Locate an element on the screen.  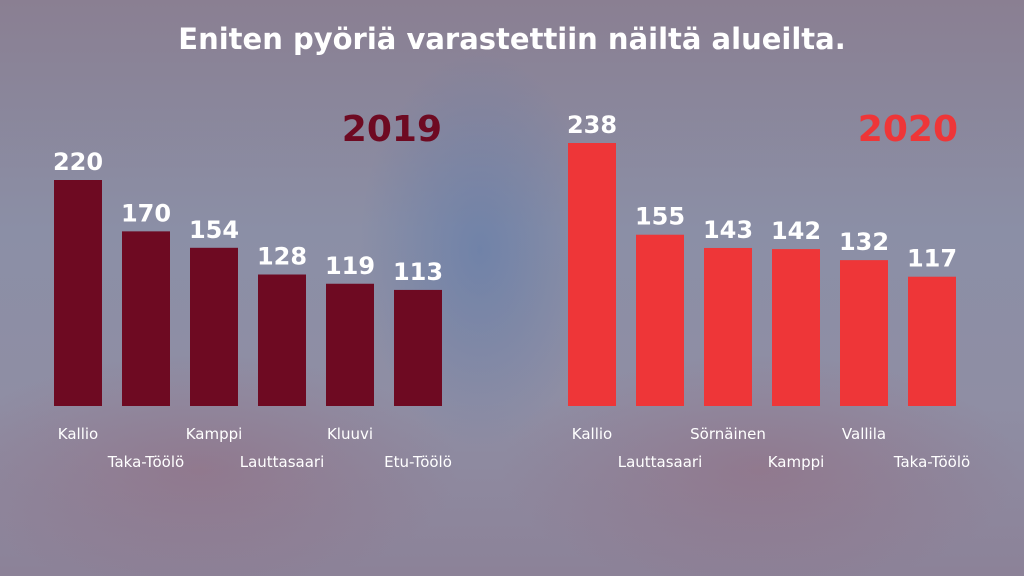
value-label: 132 is located at coordinates (864, 242).